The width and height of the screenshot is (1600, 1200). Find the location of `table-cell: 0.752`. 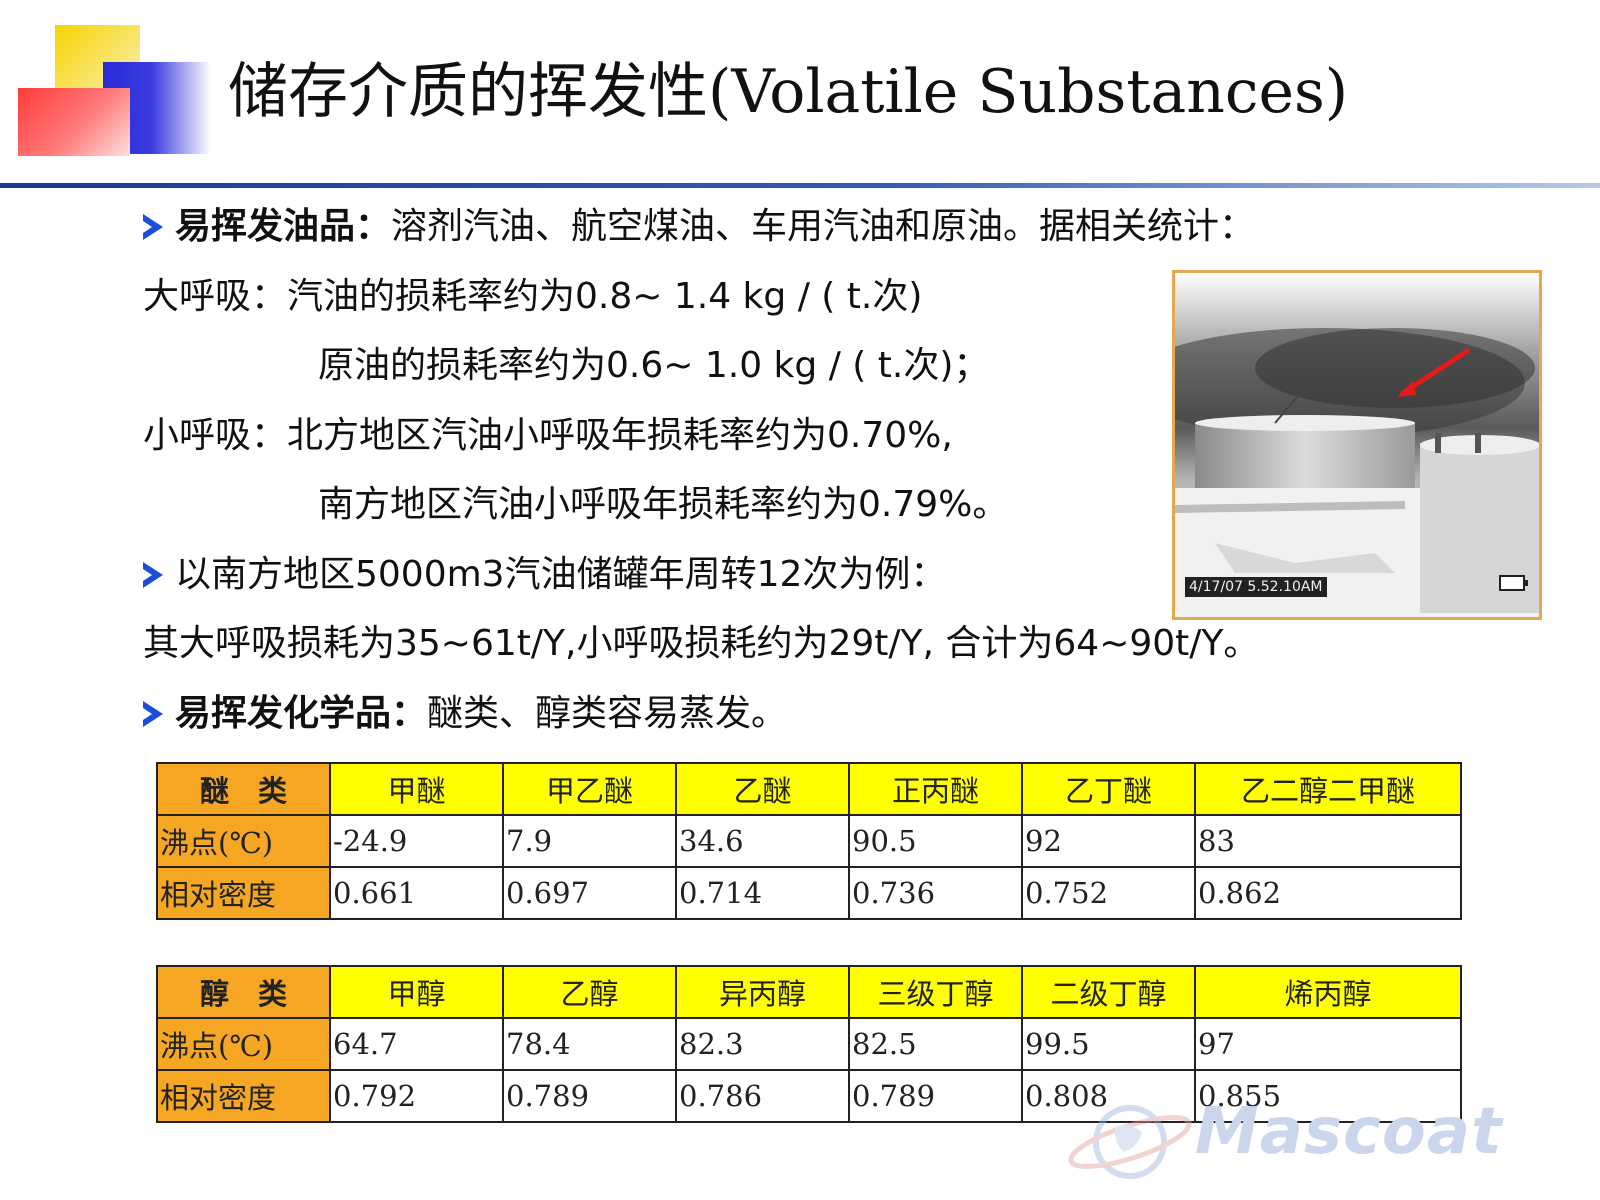

table-cell: 0.752 is located at coordinates (1108, 893).